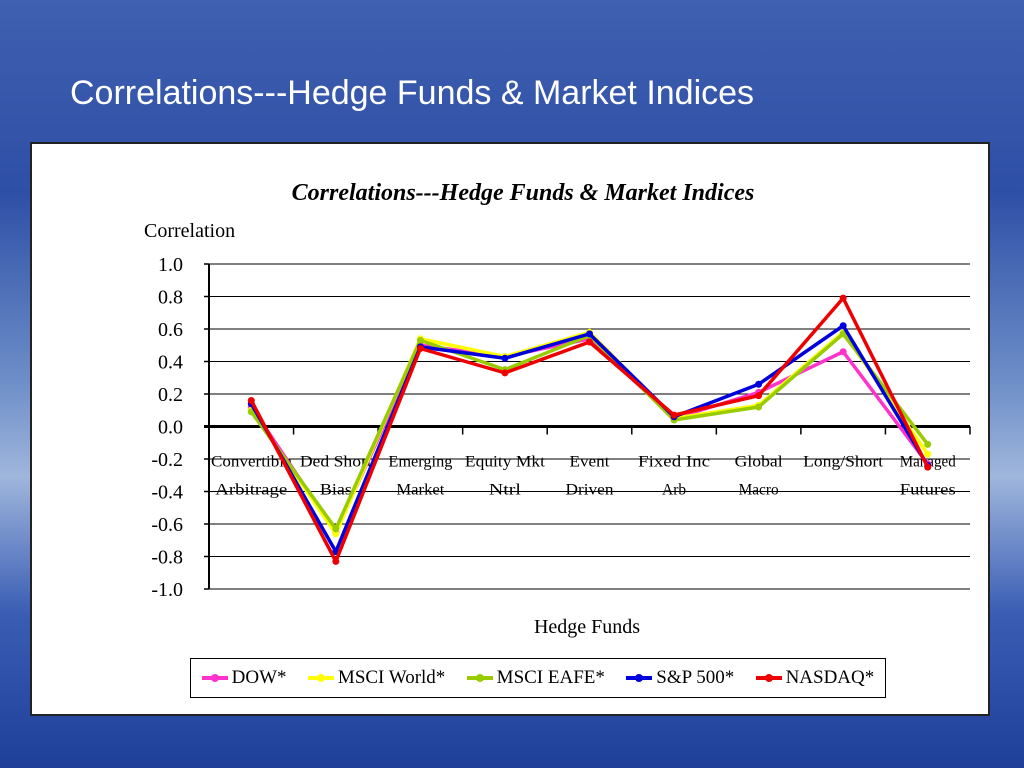 The height and width of the screenshot is (768, 1024). I want to click on chart-legend: DOW* MSCI World* MSCI EAFE* S&P 500* NASDAQ*, so click(538, 678).